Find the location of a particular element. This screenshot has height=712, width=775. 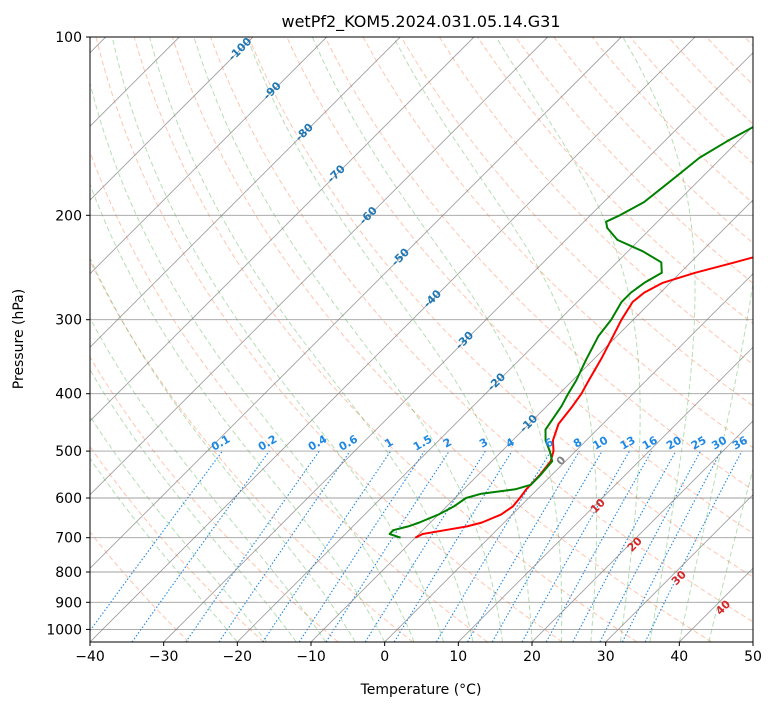

y-axis-label: Pressure (hPa) is located at coordinates (19, 339).